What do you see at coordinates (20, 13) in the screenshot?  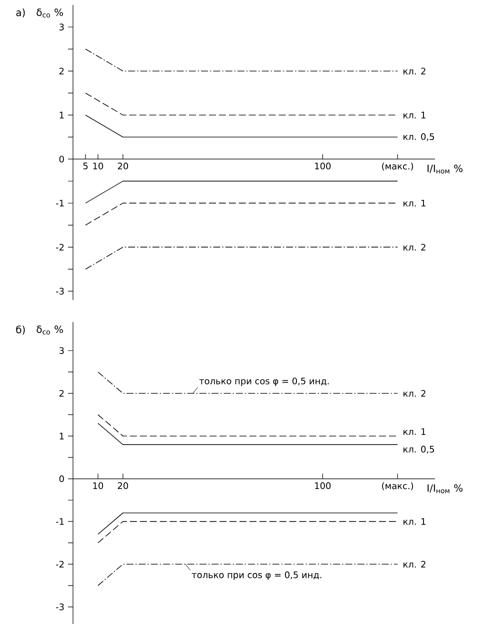 I see `chart-title: а)` at bounding box center [20, 13].